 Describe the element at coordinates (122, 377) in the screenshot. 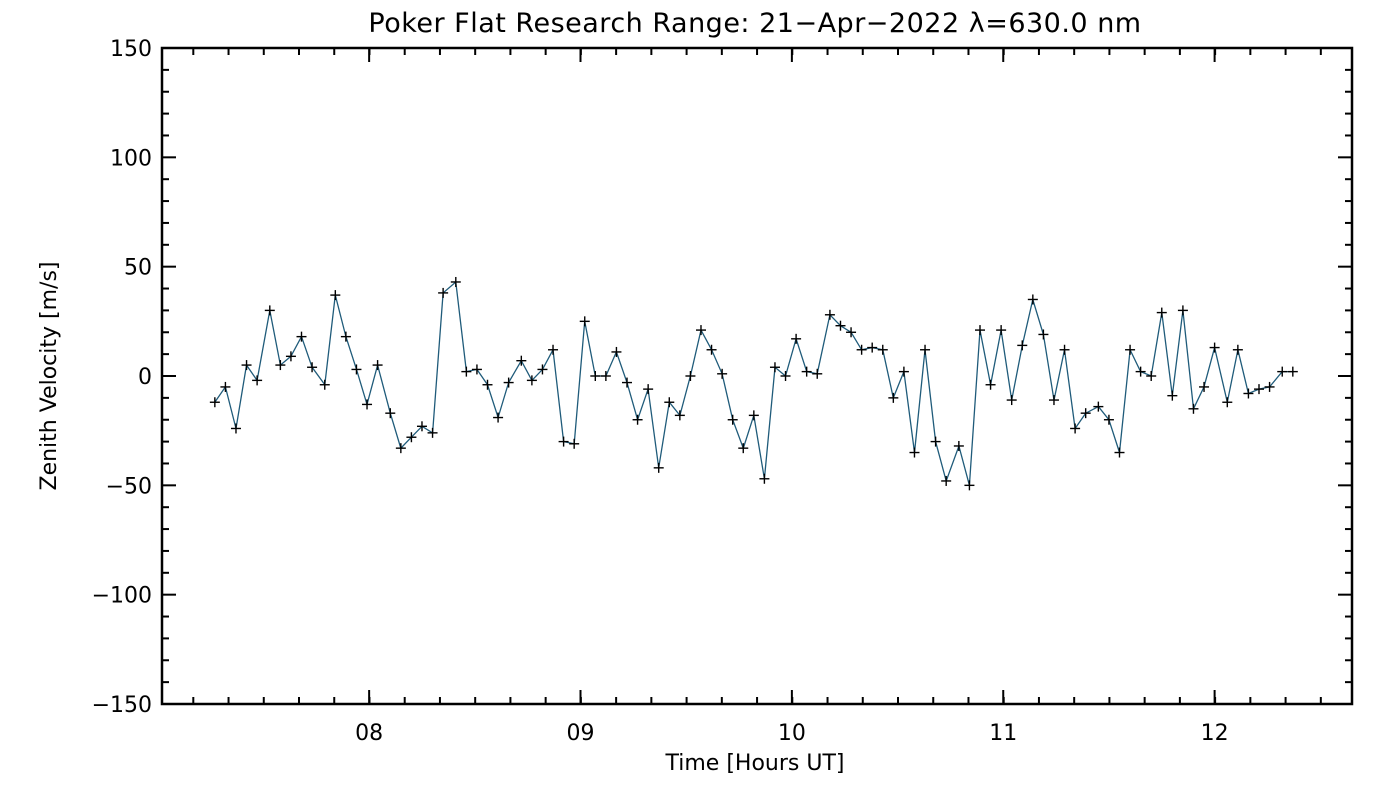

I see `y-tick-labels: 150 100 50 0 −50 −100 −150` at that location.